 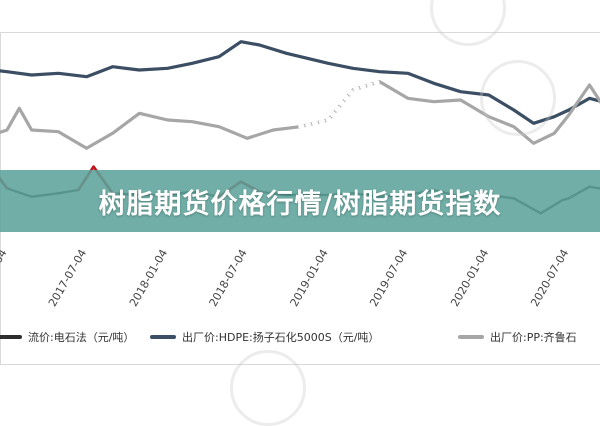 I want to click on x-tick-label-0: -04, so click(x=5, y=258).